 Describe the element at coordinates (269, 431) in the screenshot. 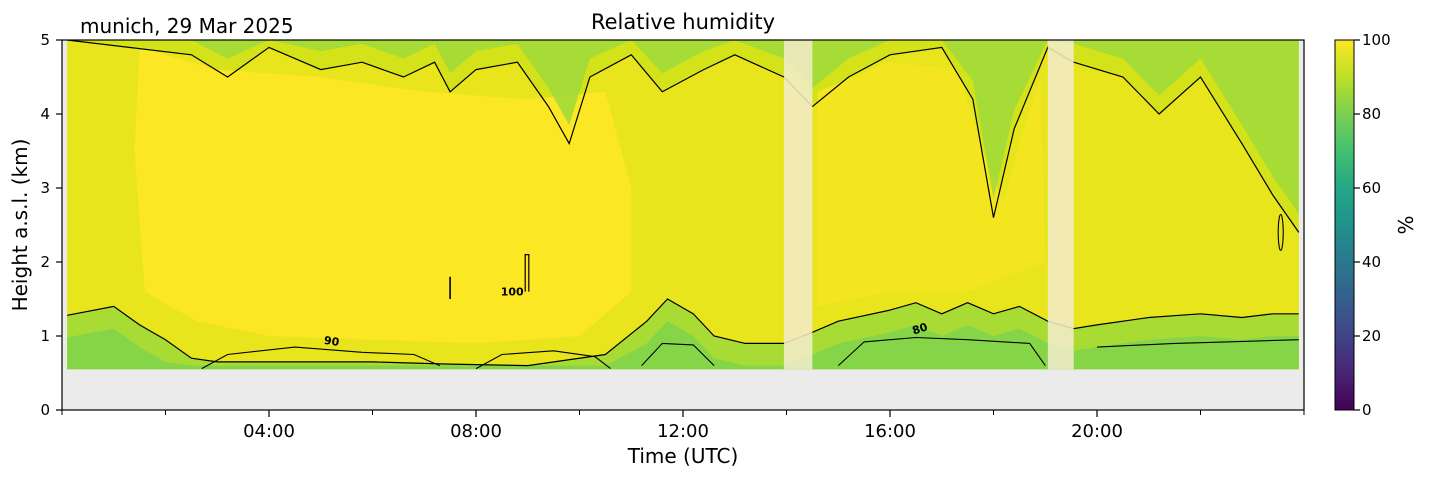

I see `x-tick-label: 04:00` at that location.